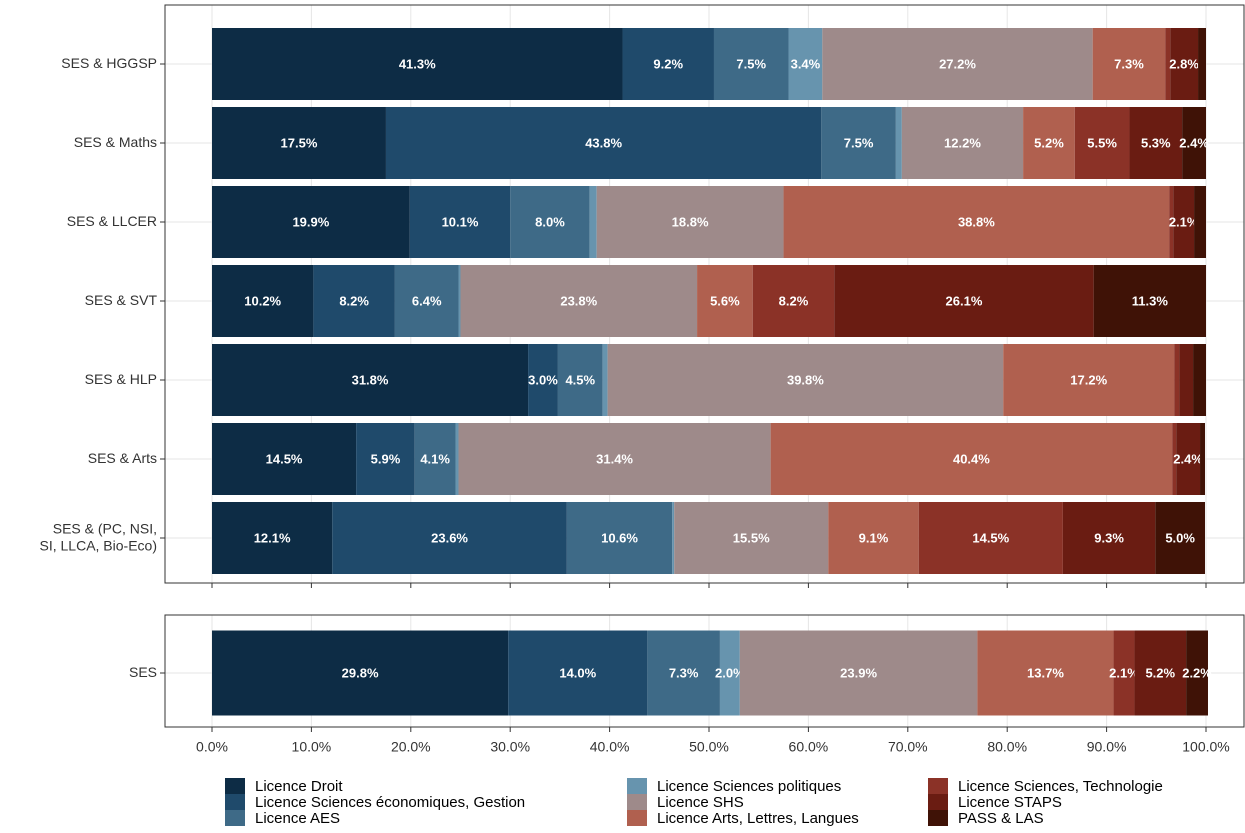  I want to click on value-label: 2.2%, so click(1197, 672).